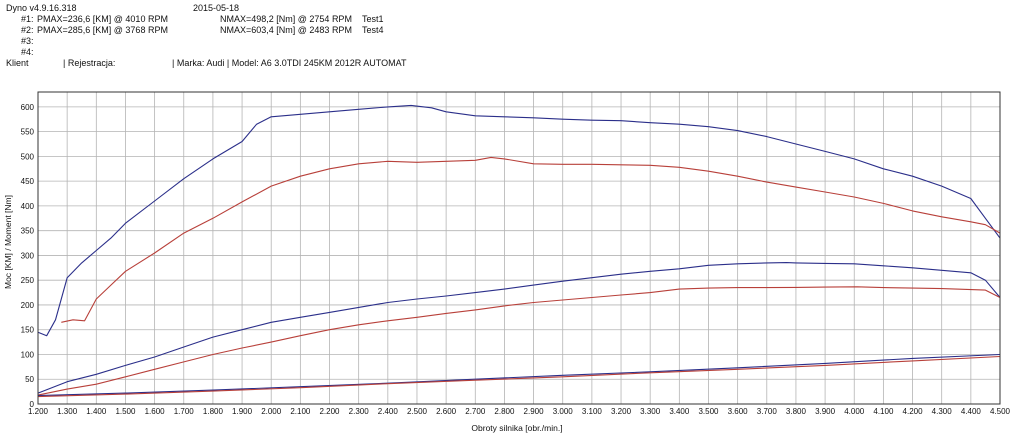  I want to click on run-id: #1:, so click(27, 19).